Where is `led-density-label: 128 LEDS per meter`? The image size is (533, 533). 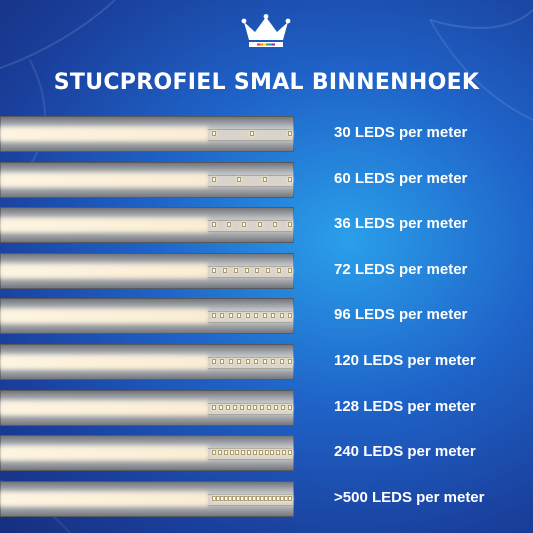 led-density-label: 128 LEDS per meter is located at coordinates (405, 406).